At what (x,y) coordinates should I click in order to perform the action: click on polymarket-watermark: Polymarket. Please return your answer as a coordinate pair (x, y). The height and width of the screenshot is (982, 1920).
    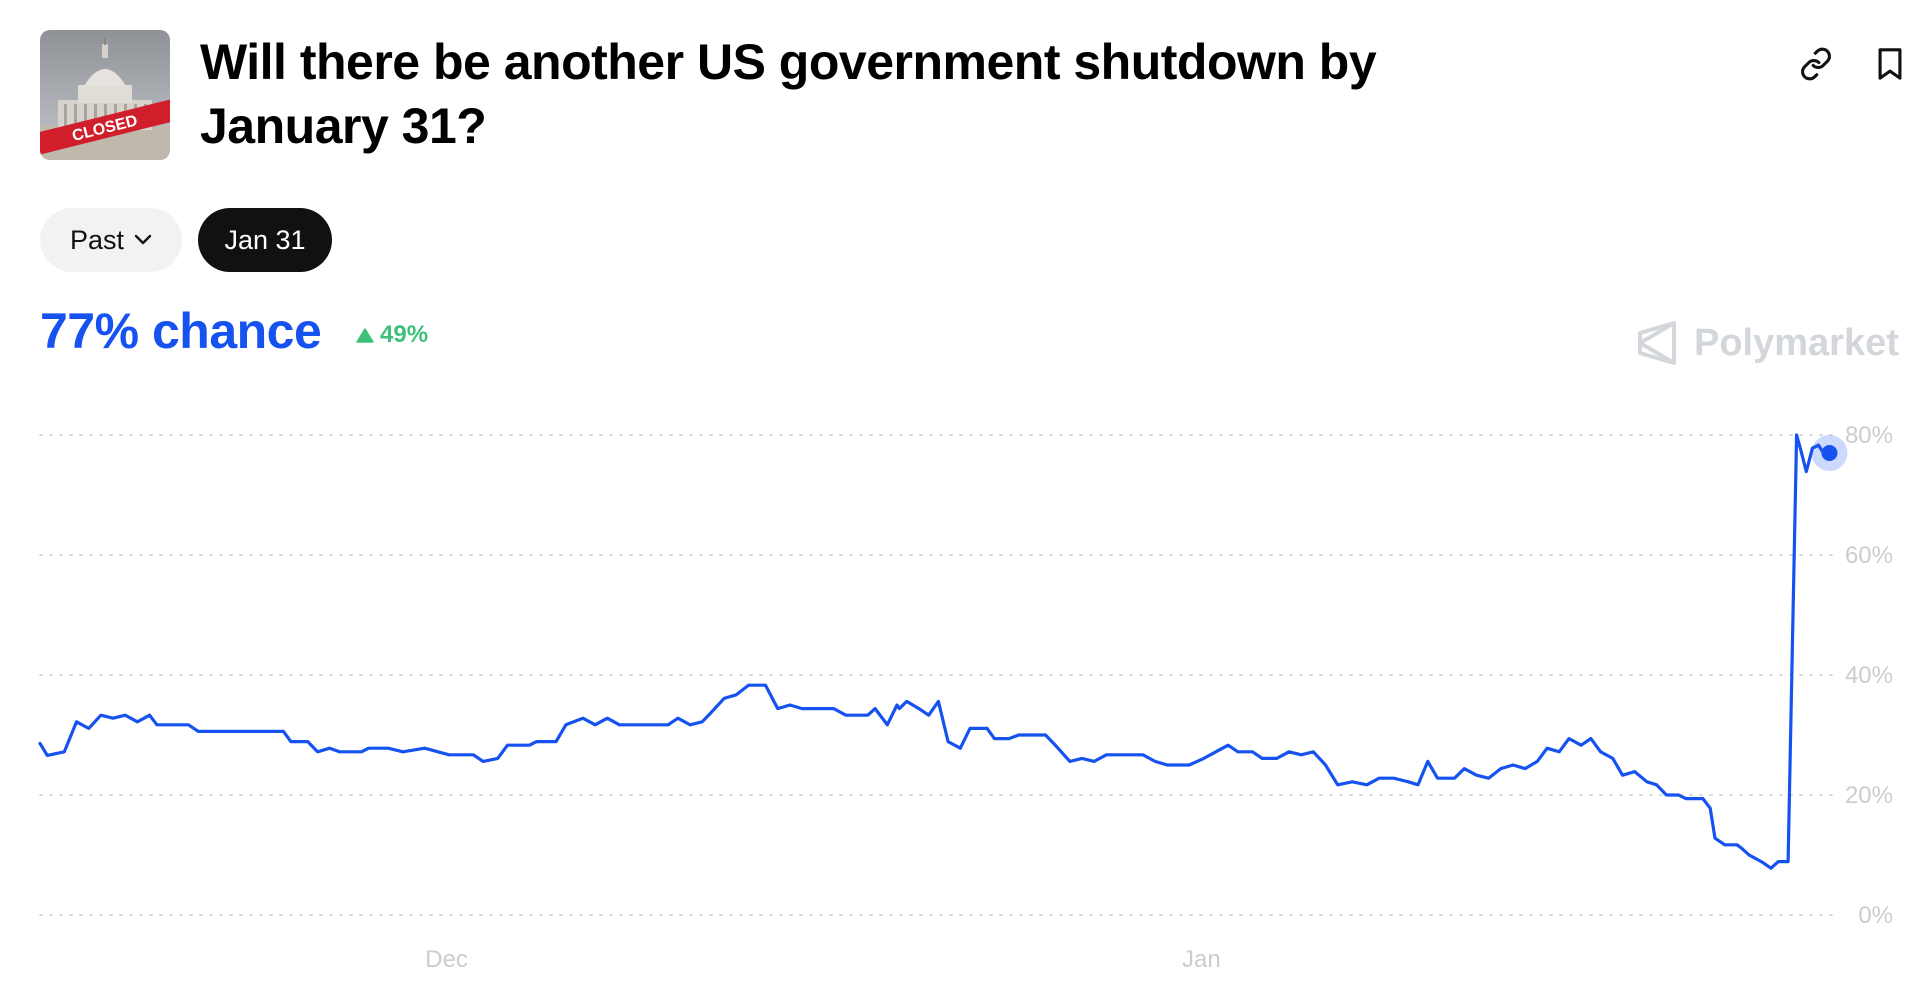
    Looking at the image, I should click on (1767, 343).